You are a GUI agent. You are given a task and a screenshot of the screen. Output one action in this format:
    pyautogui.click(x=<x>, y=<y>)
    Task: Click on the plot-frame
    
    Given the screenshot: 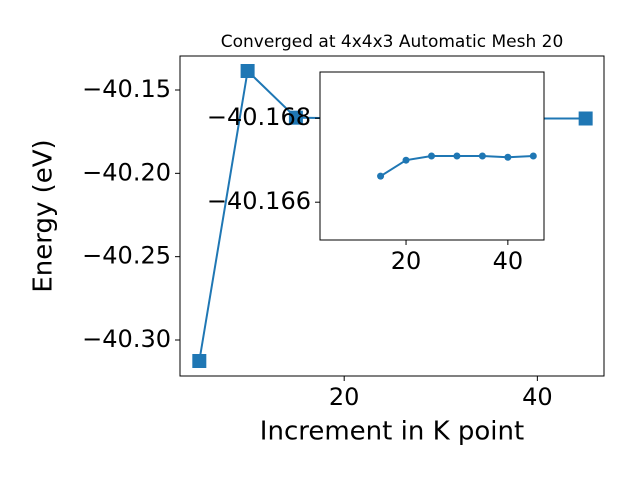 What is the action you would take?
    pyautogui.click(x=432, y=156)
    